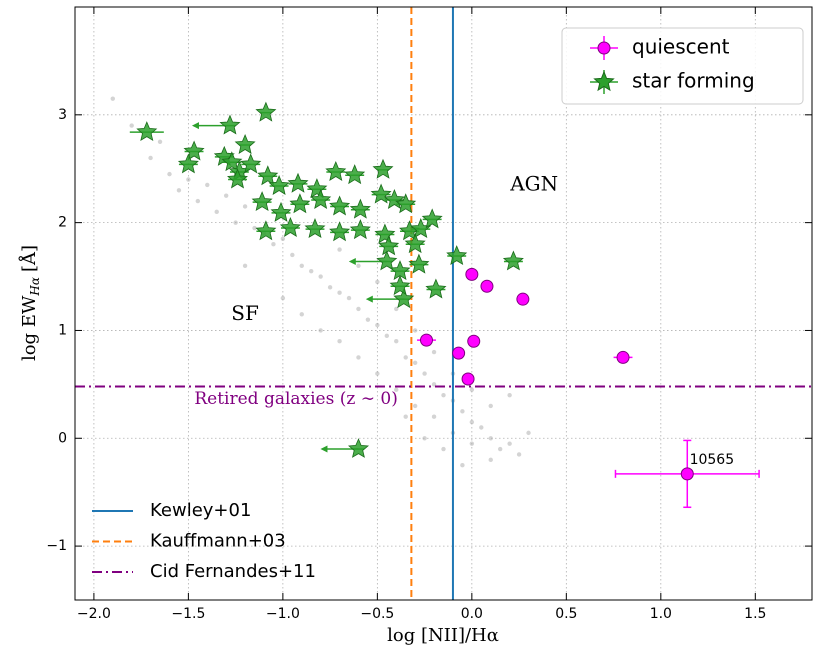 The image size is (830, 664). I want to click on legend-label: star forming, so click(693, 81).